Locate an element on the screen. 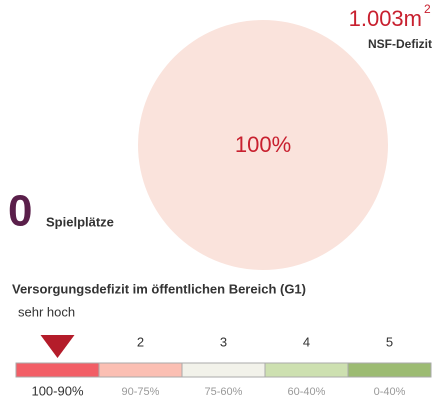 The image size is (445, 401). playground-count: 0 is located at coordinates (20, 211).